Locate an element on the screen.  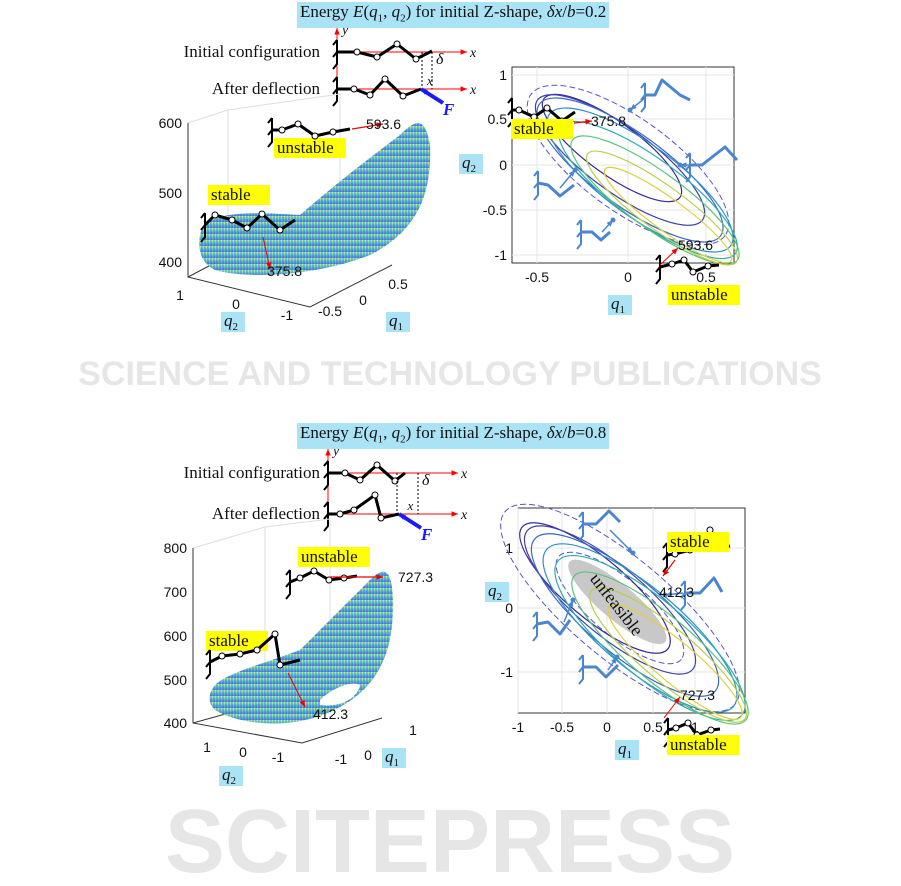
z-tick-label: 500 is located at coordinates (171, 193).